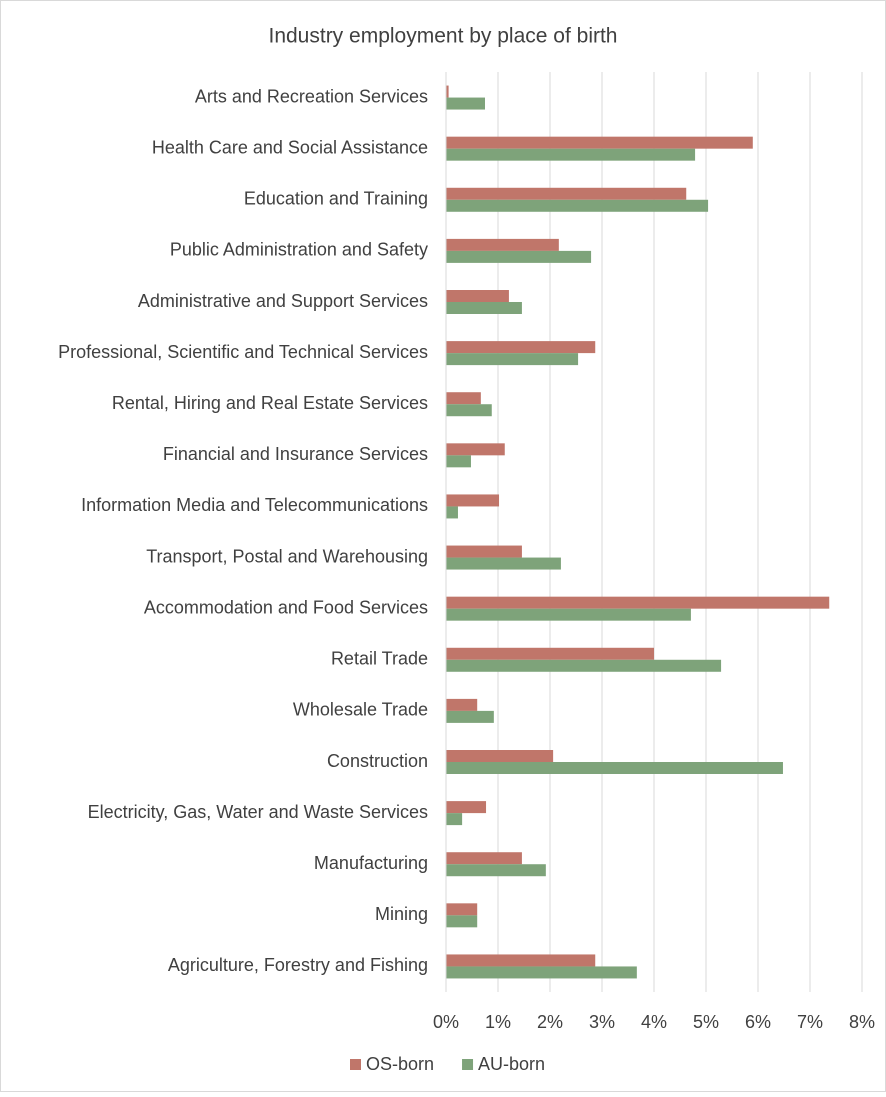  Describe the element at coordinates (254, 505) in the screenshot. I see `y-tick-label: Information Media and Telecommunications` at that location.